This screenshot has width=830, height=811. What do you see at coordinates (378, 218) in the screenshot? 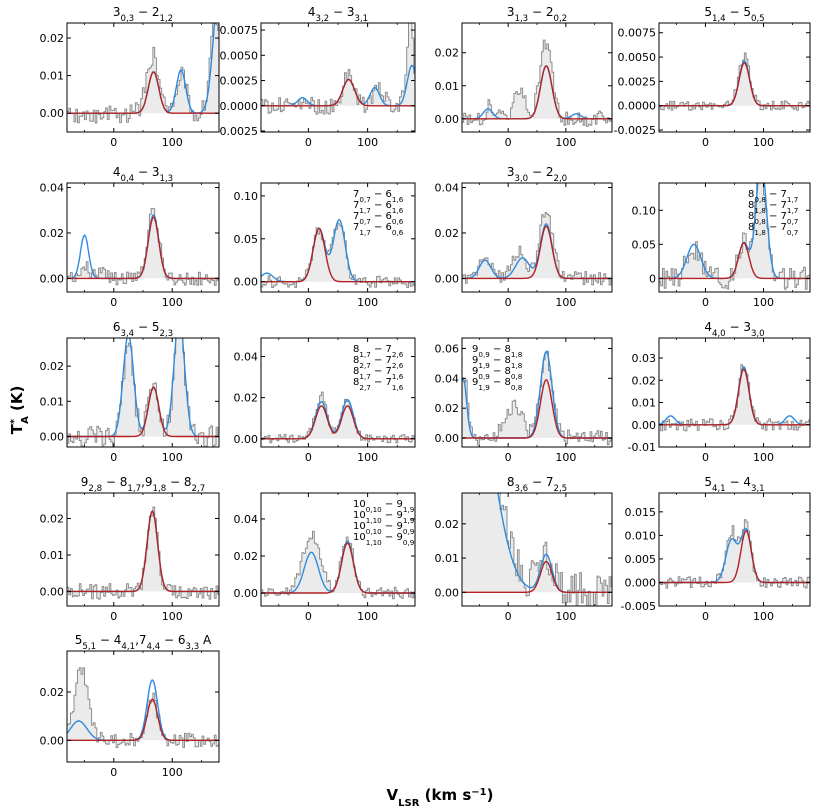
I see `transition-label: 70,7 − 60,6` at bounding box center [378, 218].